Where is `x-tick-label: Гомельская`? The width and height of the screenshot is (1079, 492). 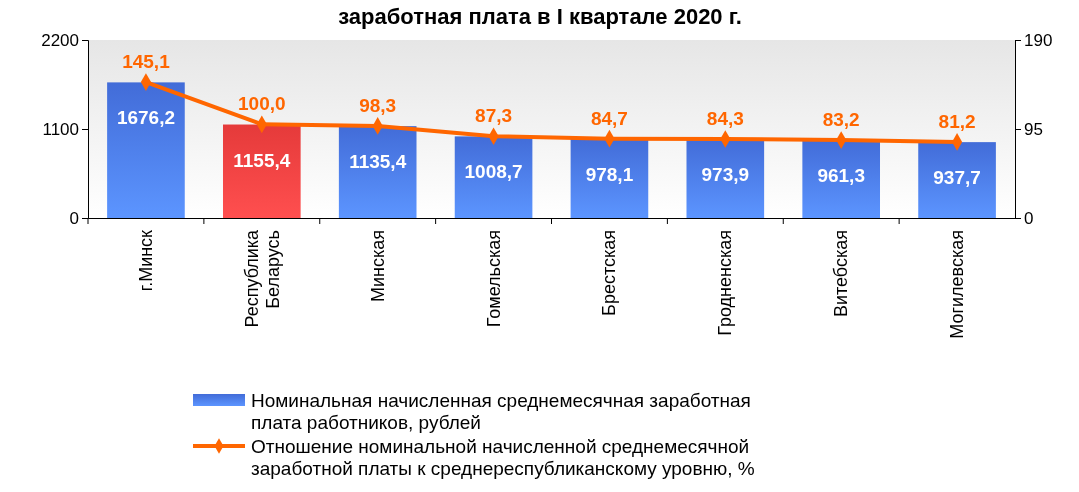 x-tick-label: Гомельская is located at coordinates (493, 279).